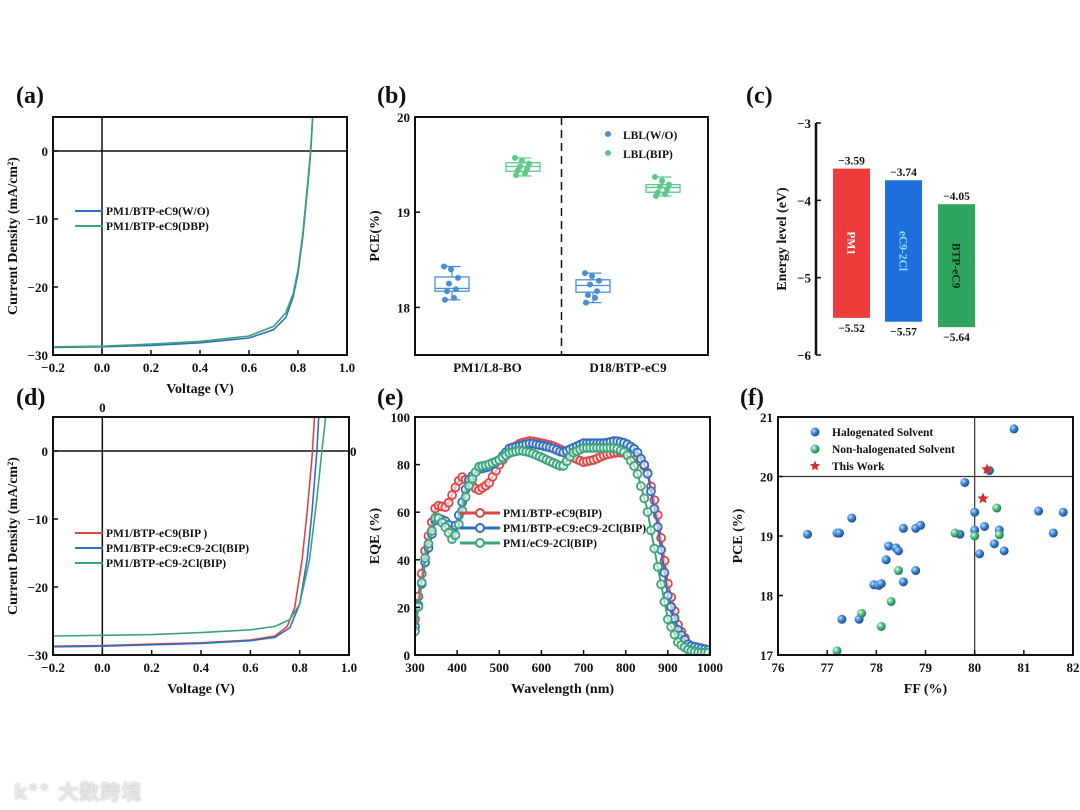 This screenshot has height=810, width=1080. I want to click on x-tick-label: 0.0, so click(102, 367).